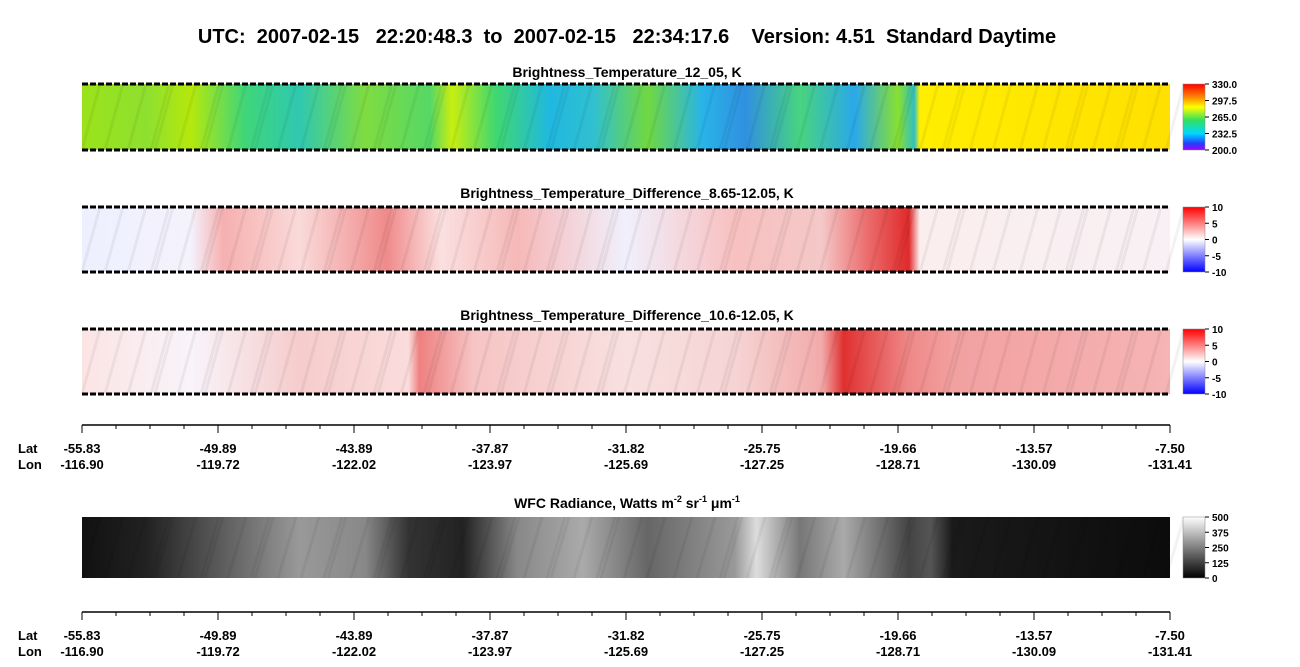 This screenshot has width=1300, height=667. Describe the element at coordinates (354, 651) in the screenshot. I see `lon-tick-label: -122.02` at that location.